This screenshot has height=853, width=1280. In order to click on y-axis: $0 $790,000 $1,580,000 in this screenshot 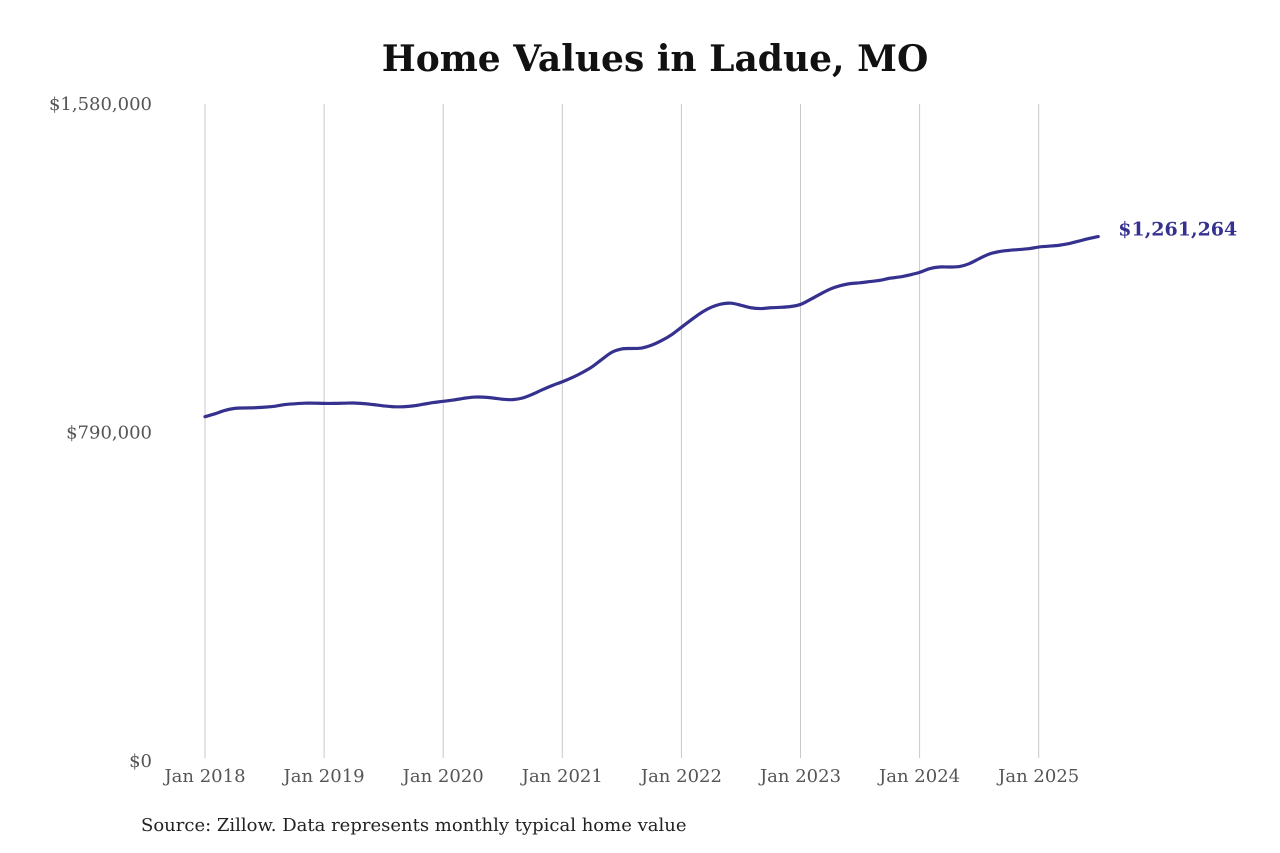, I will do `click(100, 433)`.